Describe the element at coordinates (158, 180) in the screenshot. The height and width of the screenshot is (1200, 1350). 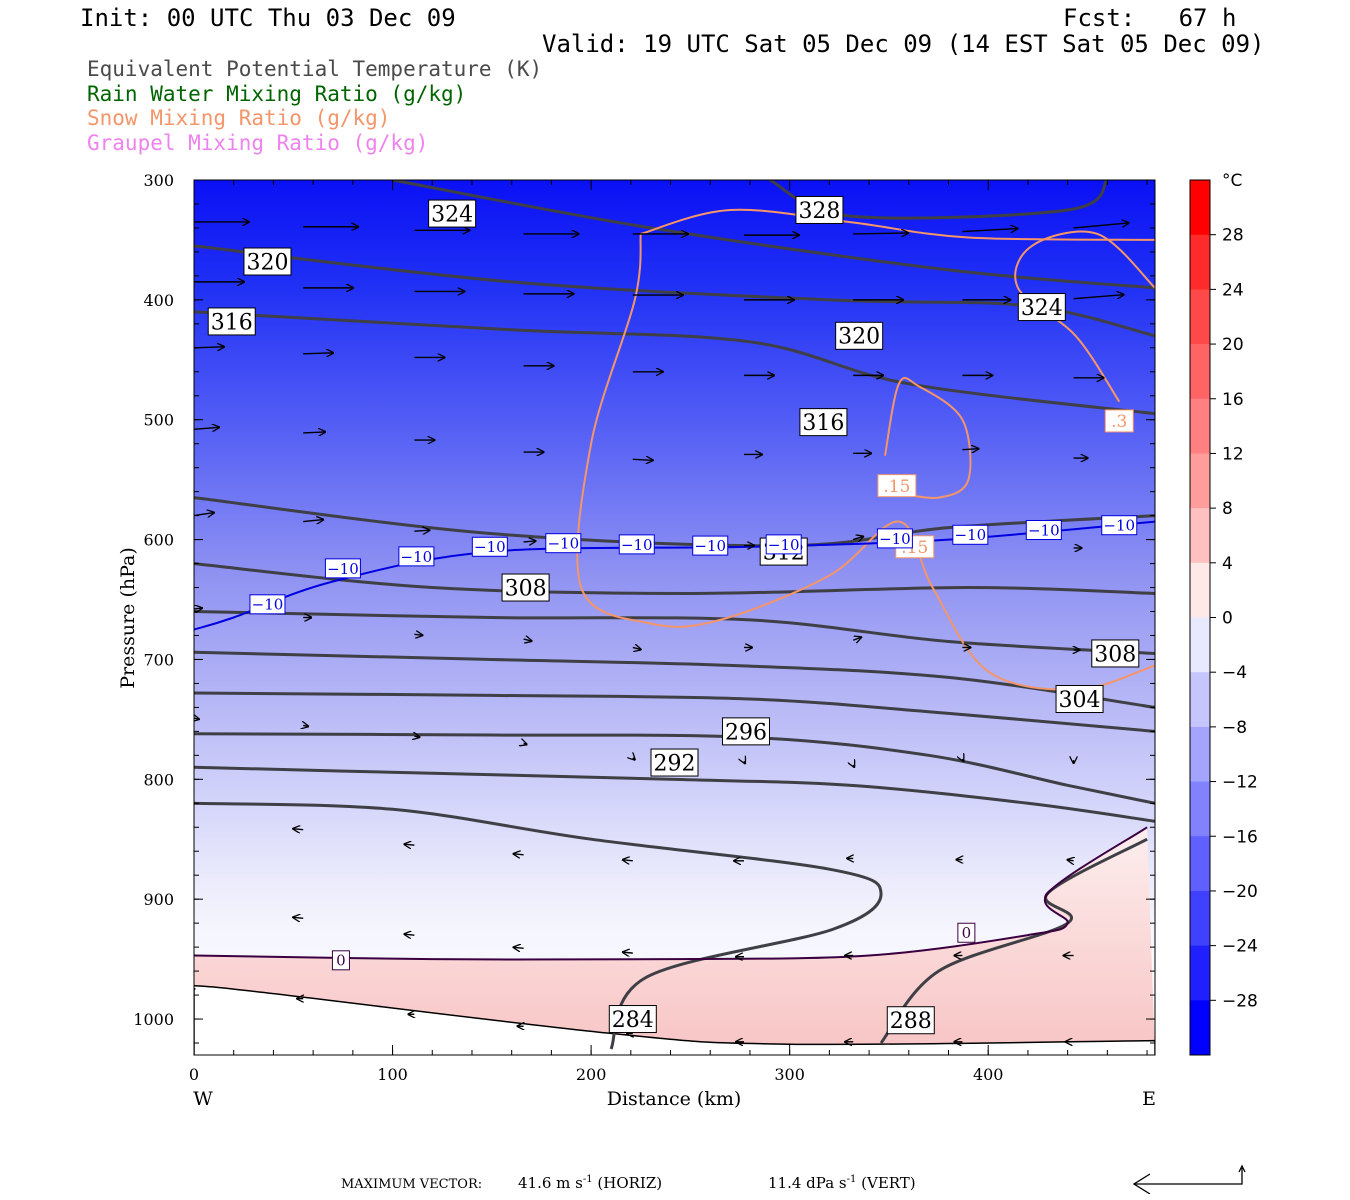
I see `y-tick-label: 300` at that location.